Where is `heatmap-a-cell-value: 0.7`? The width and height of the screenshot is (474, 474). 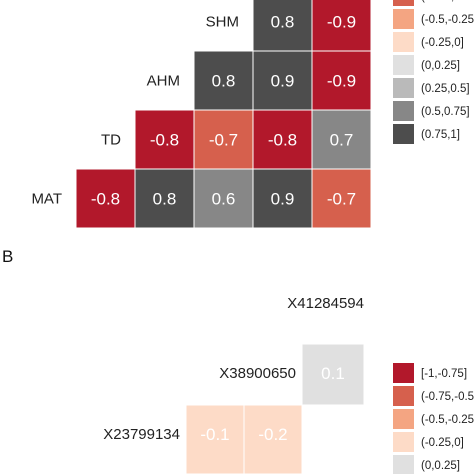
heatmap-a-cell-value: 0.7 is located at coordinates (342, 140).